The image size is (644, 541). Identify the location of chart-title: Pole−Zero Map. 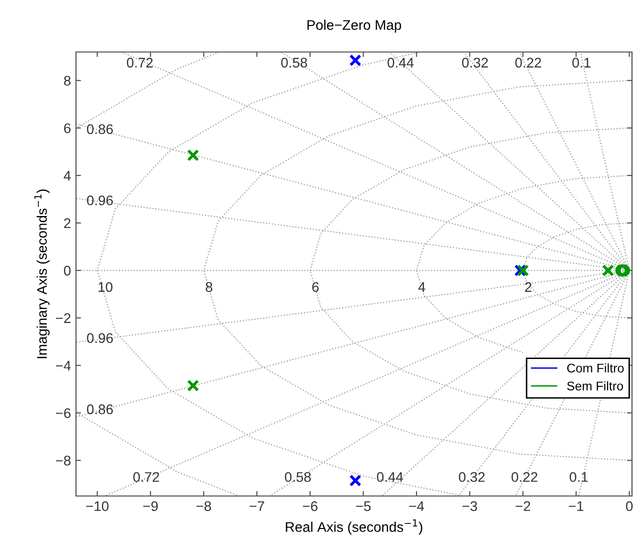
(354, 26).